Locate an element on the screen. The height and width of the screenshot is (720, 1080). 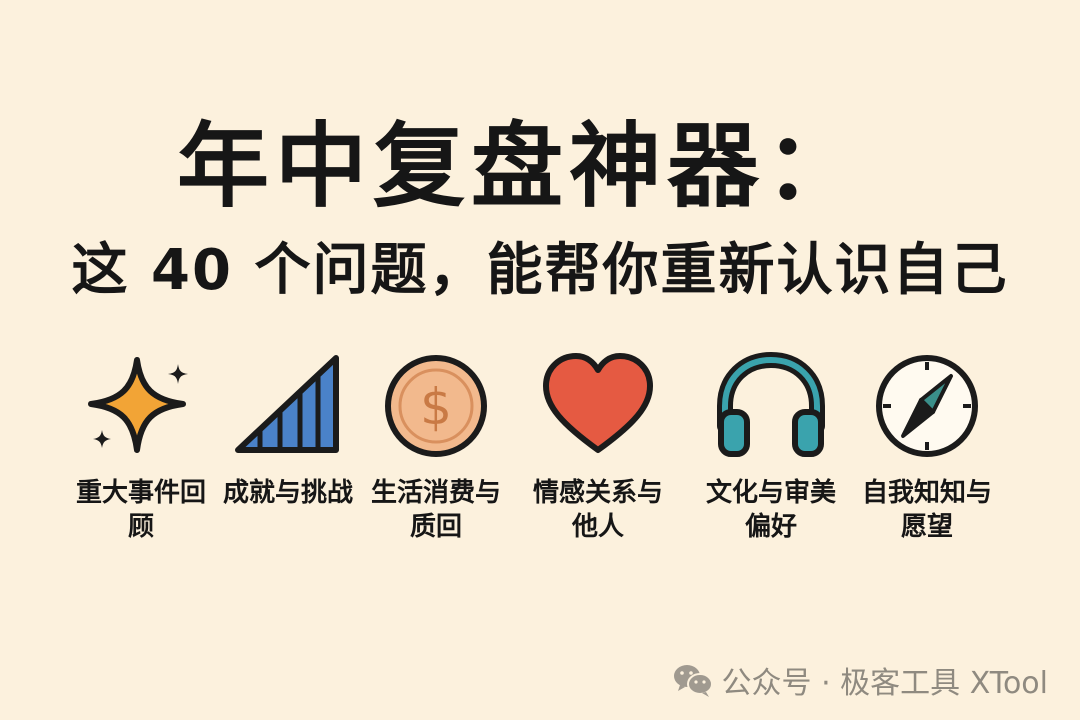
page-title: 年中复盘神器： is located at coordinates (519, 166).